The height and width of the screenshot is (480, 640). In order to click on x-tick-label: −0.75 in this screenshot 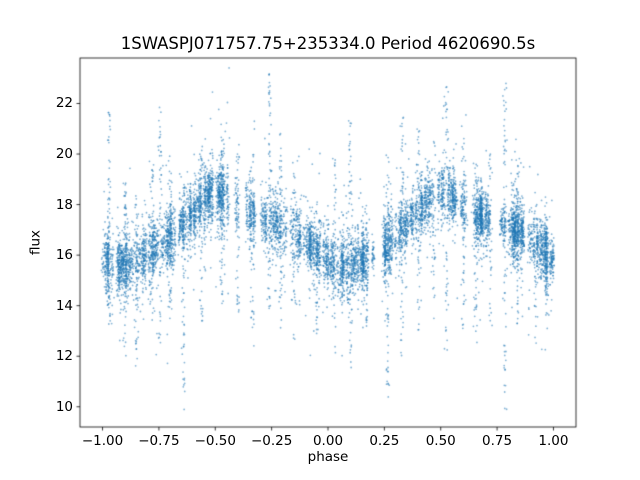, I will do `click(159, 441)`.